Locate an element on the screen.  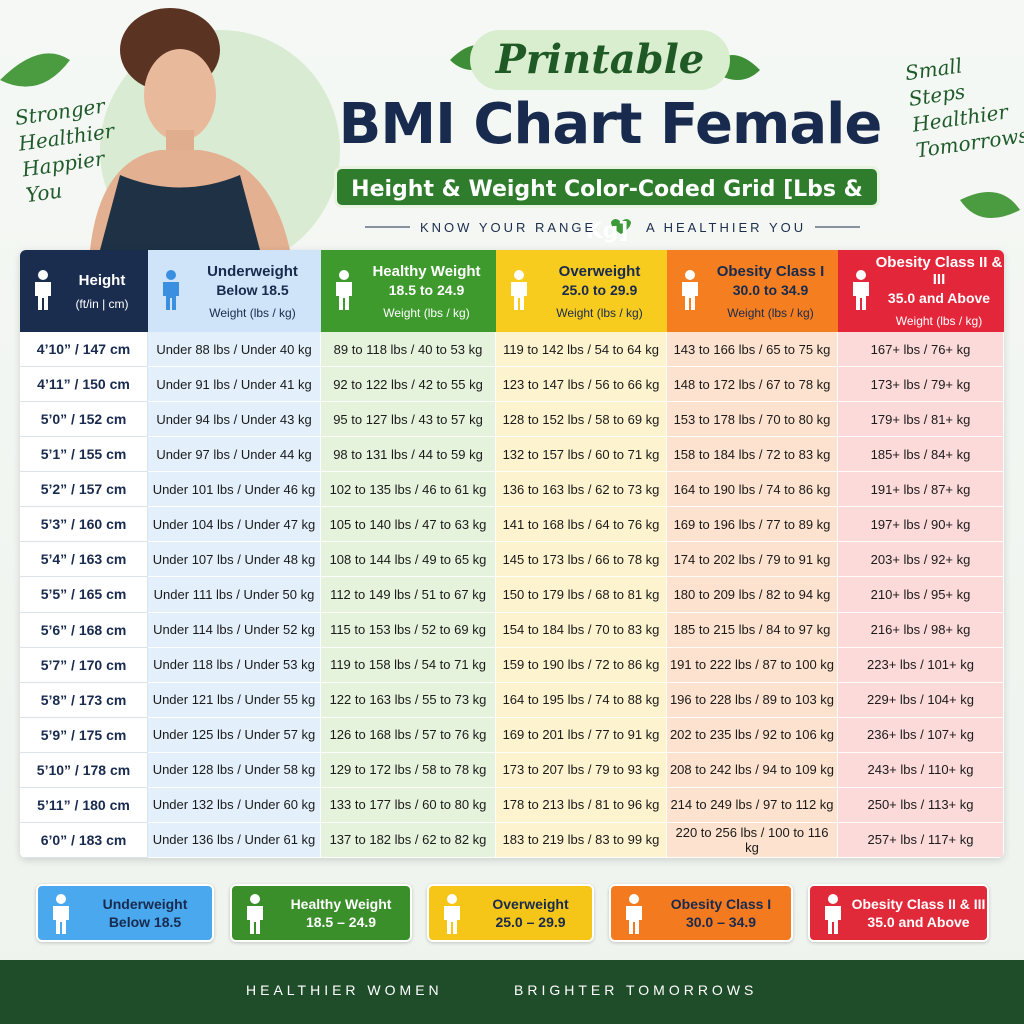
weight-cell: 169 to 196 lbs / 77 to 89 kg is located at coordinates (752, 525).